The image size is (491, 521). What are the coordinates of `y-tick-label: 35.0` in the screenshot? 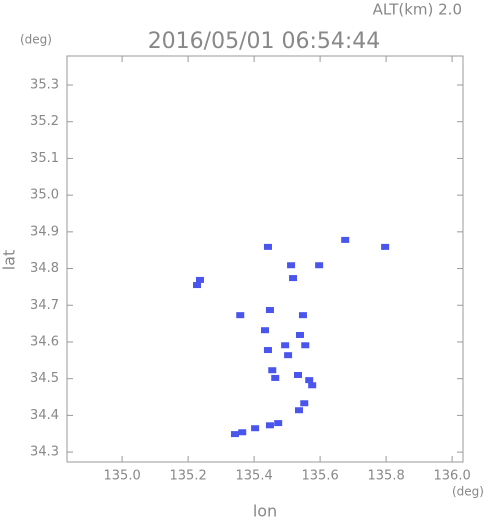 It's located at (44, 195).